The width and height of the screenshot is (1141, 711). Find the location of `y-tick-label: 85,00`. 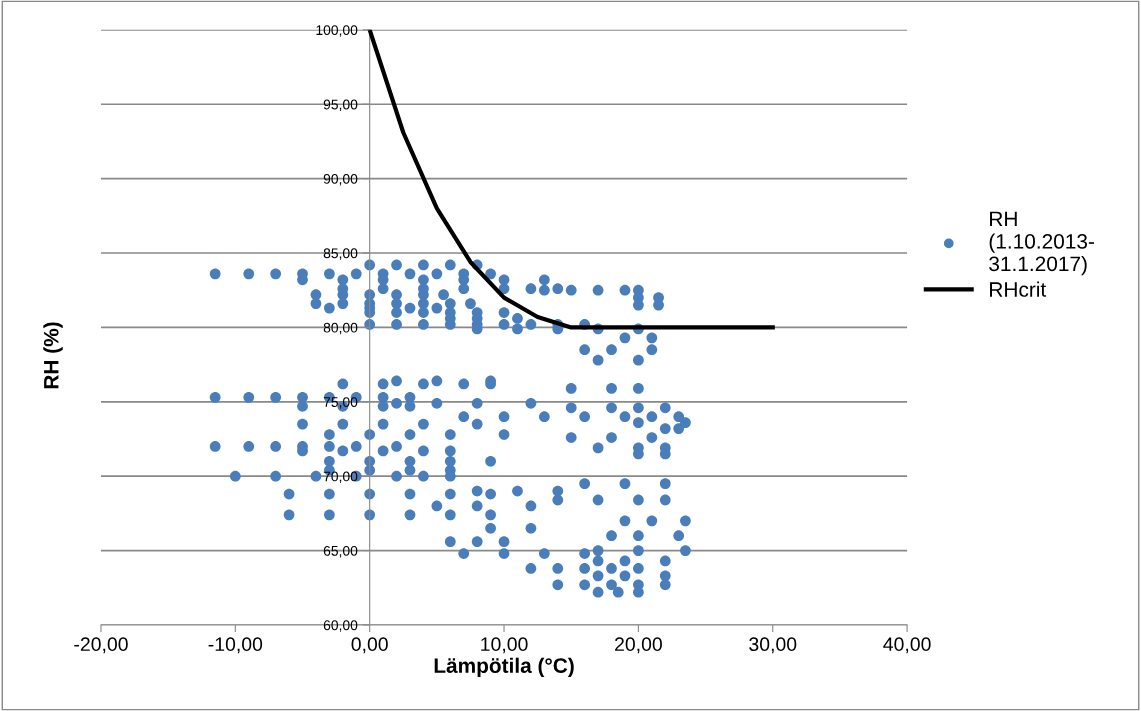

y-tick-label: 85,00 is located at coordinates (340, 254).